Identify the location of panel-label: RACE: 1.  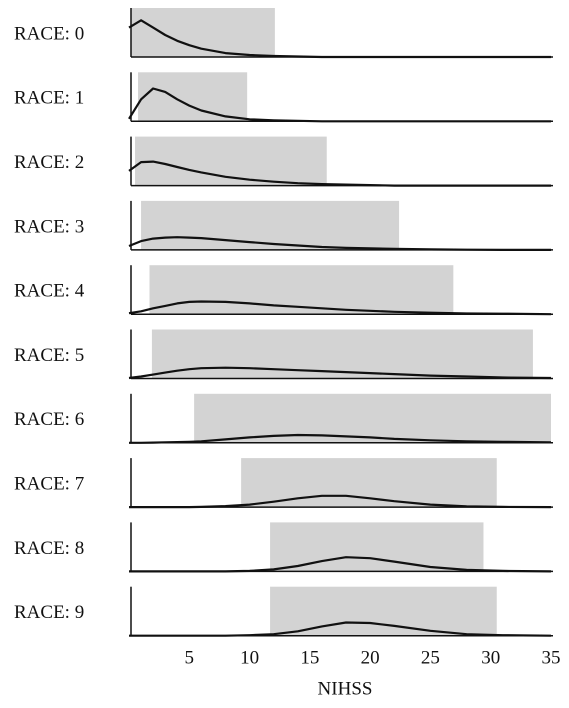
(49, 98).